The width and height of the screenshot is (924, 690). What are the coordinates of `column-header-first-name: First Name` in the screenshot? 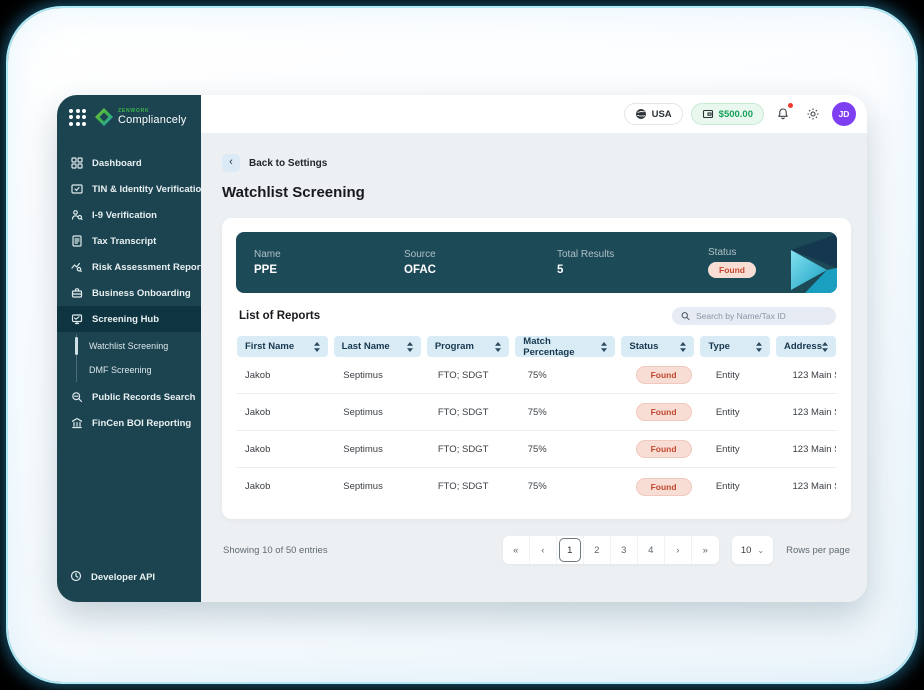 It's located at (282, 346).